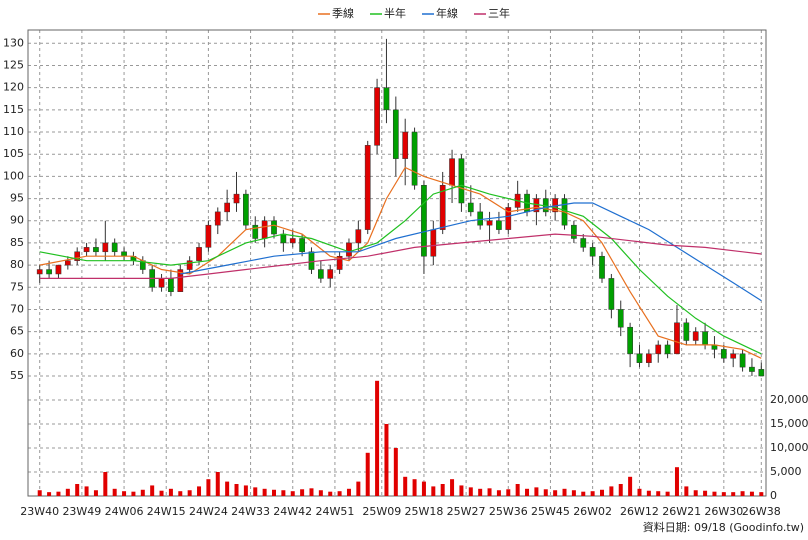 Image resolution: width=808 pixels, height=540 pixels. Describe the element at coordinates (381, 511) in the screenshot. I see `x-tick-label: 25W09` at that location.